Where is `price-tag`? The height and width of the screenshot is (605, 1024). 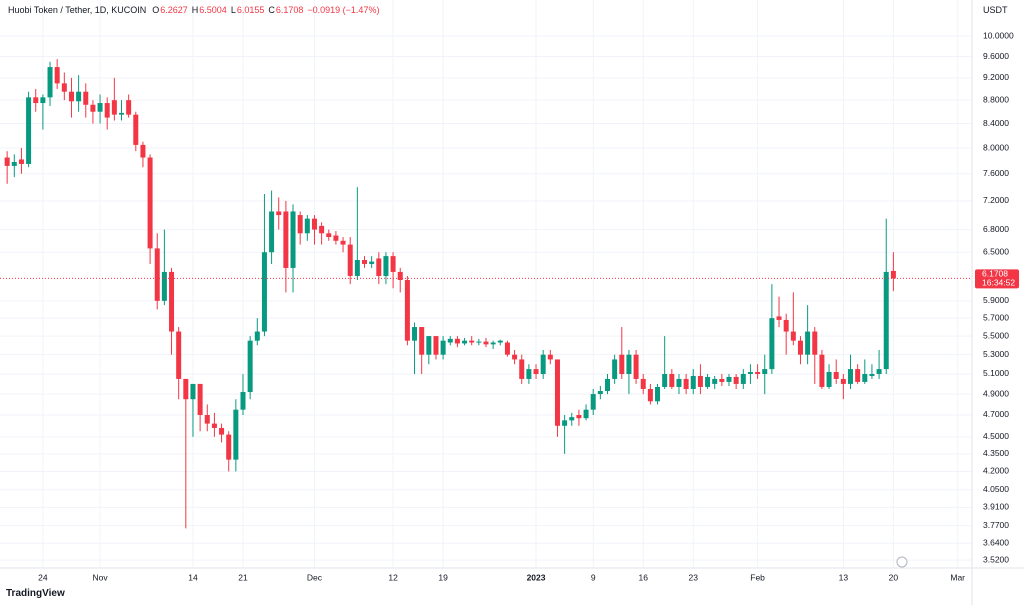 price-tag is located at coordinates (997, 279).